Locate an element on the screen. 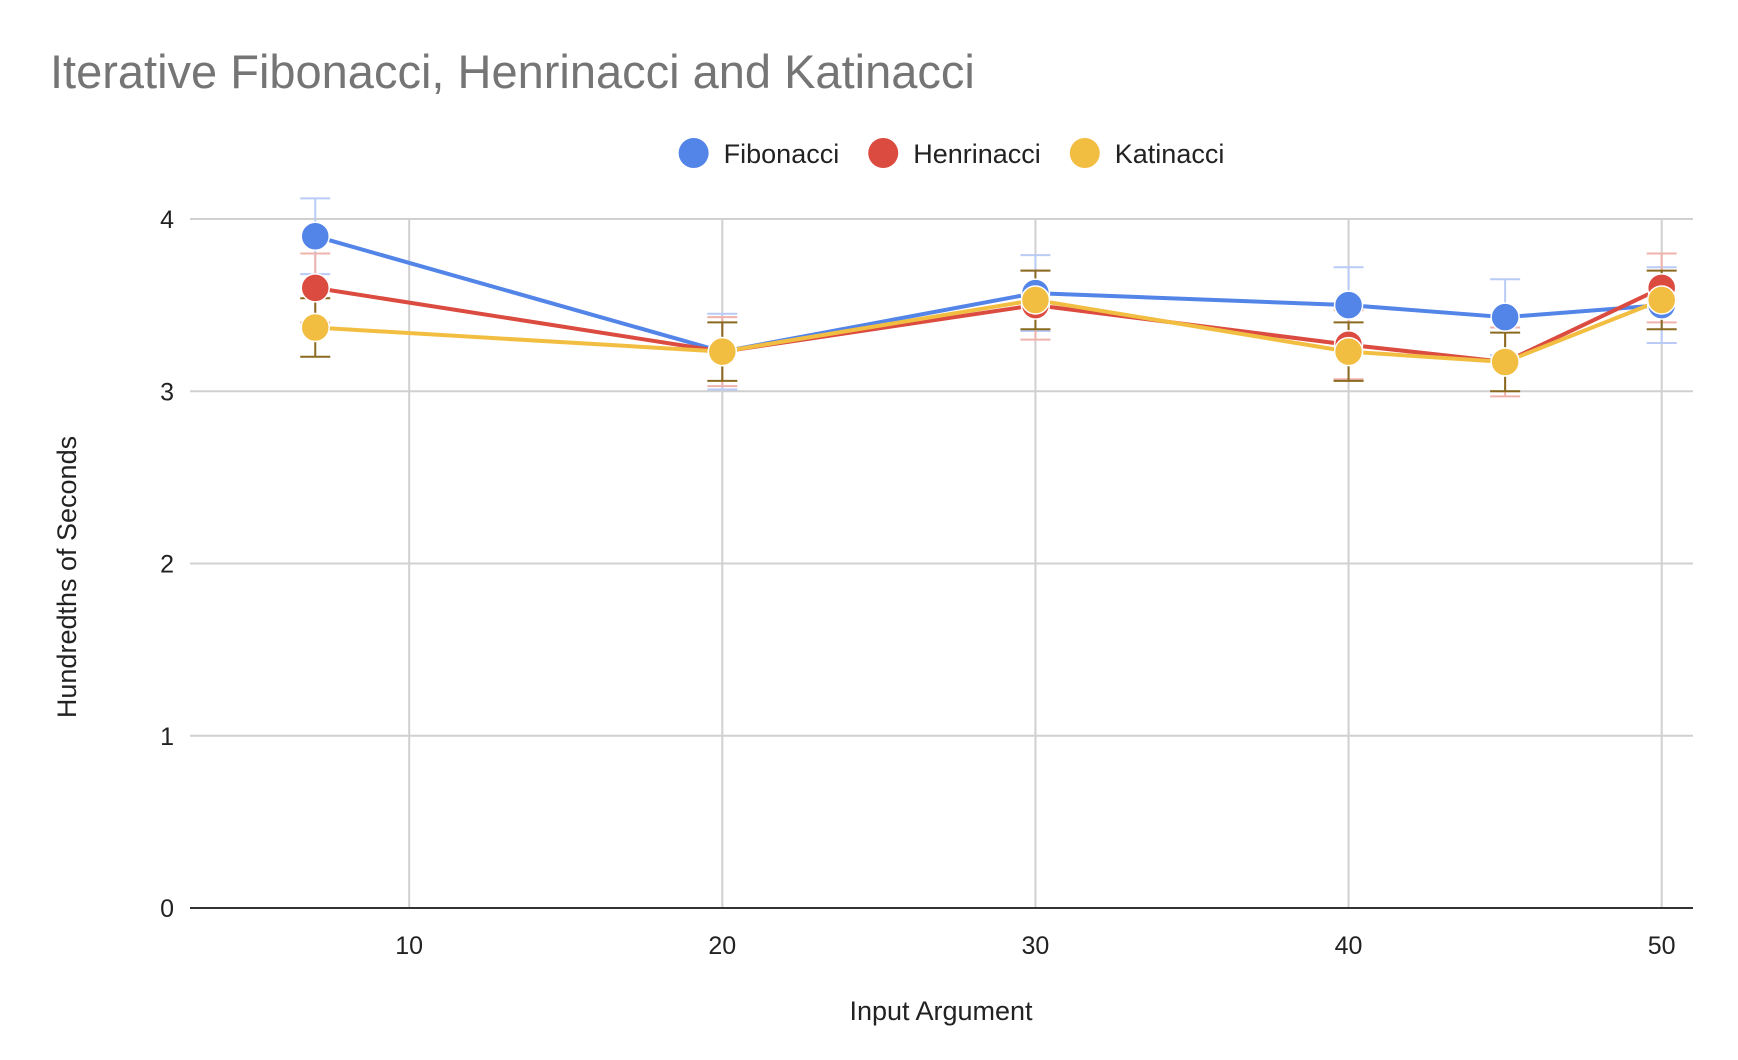 The width and height of the screenshot is (1738, 1060). data-point-henrinacci is located at coordinates (315, 288).